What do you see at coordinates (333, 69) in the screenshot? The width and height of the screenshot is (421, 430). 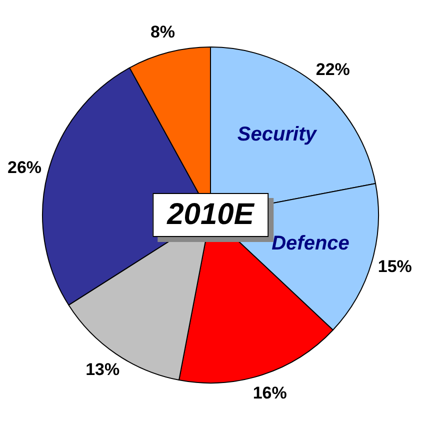 I see `data-label: 22%` at bounding box center [333, 69].